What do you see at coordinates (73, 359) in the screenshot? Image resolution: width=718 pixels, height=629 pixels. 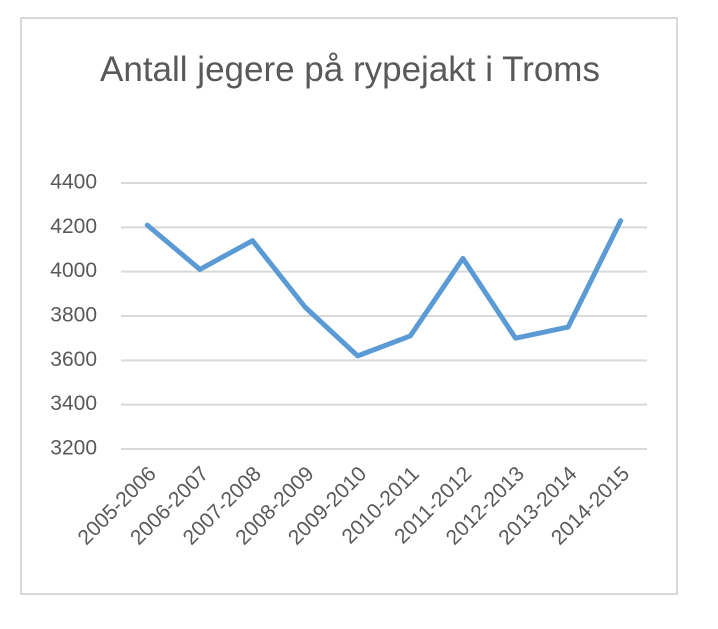 I see `y-tick-label: 3600` at bounding box center [73, 359].